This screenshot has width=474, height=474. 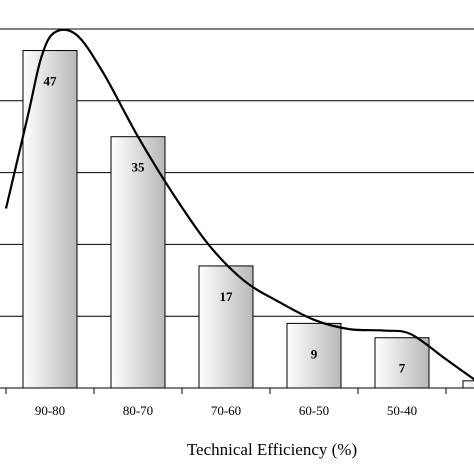 What do you see at coordinates (51, 81) in the screenshot?
I see `data-label-90-80: 47` at bounding box center [51, 81].